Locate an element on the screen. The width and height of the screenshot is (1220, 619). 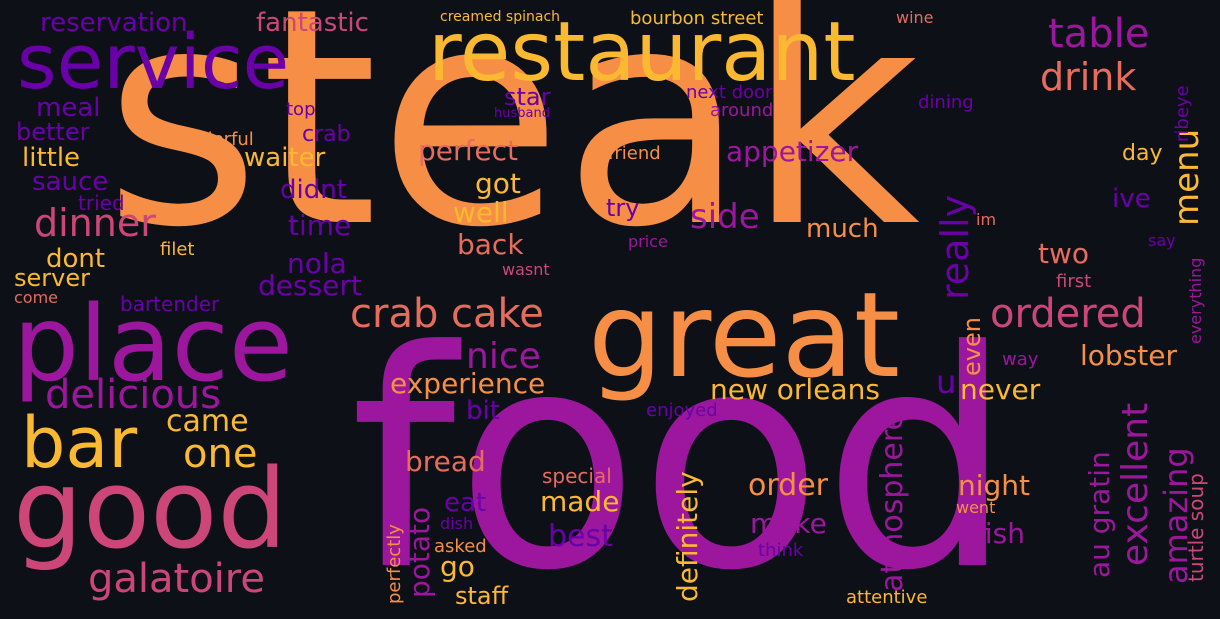
word-wonderful: wonderful is located at coordinates (209, 139).